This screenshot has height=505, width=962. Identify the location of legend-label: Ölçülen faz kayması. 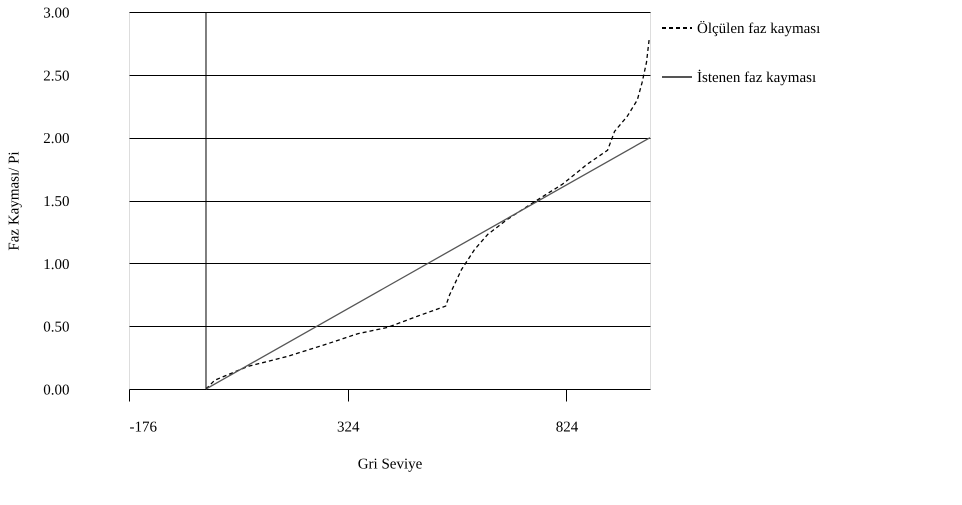
(758, 28).